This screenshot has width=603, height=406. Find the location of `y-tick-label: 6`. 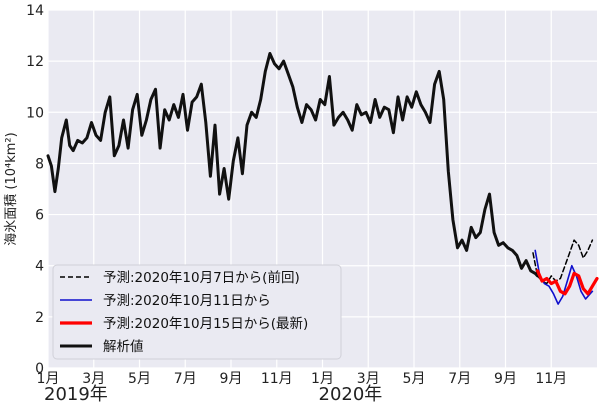

y-tick-label: 6 is located at coordinates (39, 216).